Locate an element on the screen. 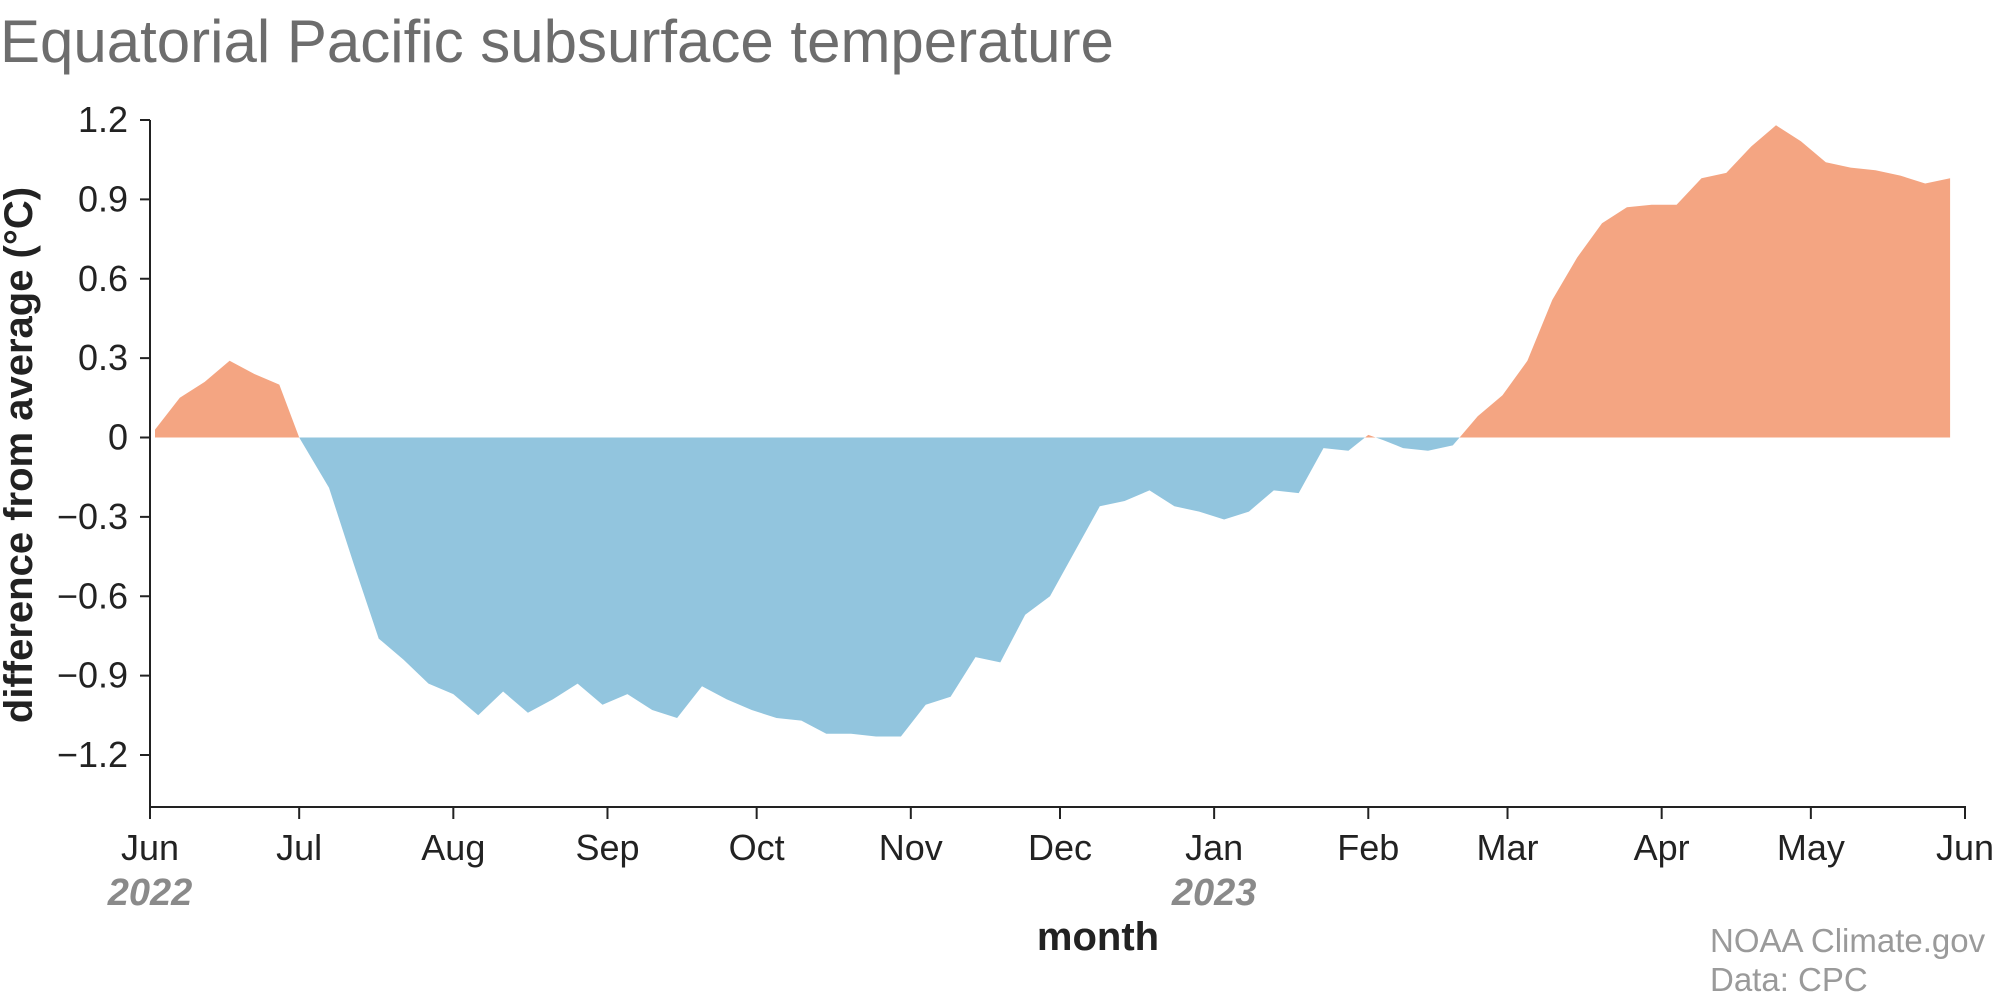 The height and width of the screenshot is (1000, 2000). y-tick-label: 0.6 is located at coordinates (103, 278).